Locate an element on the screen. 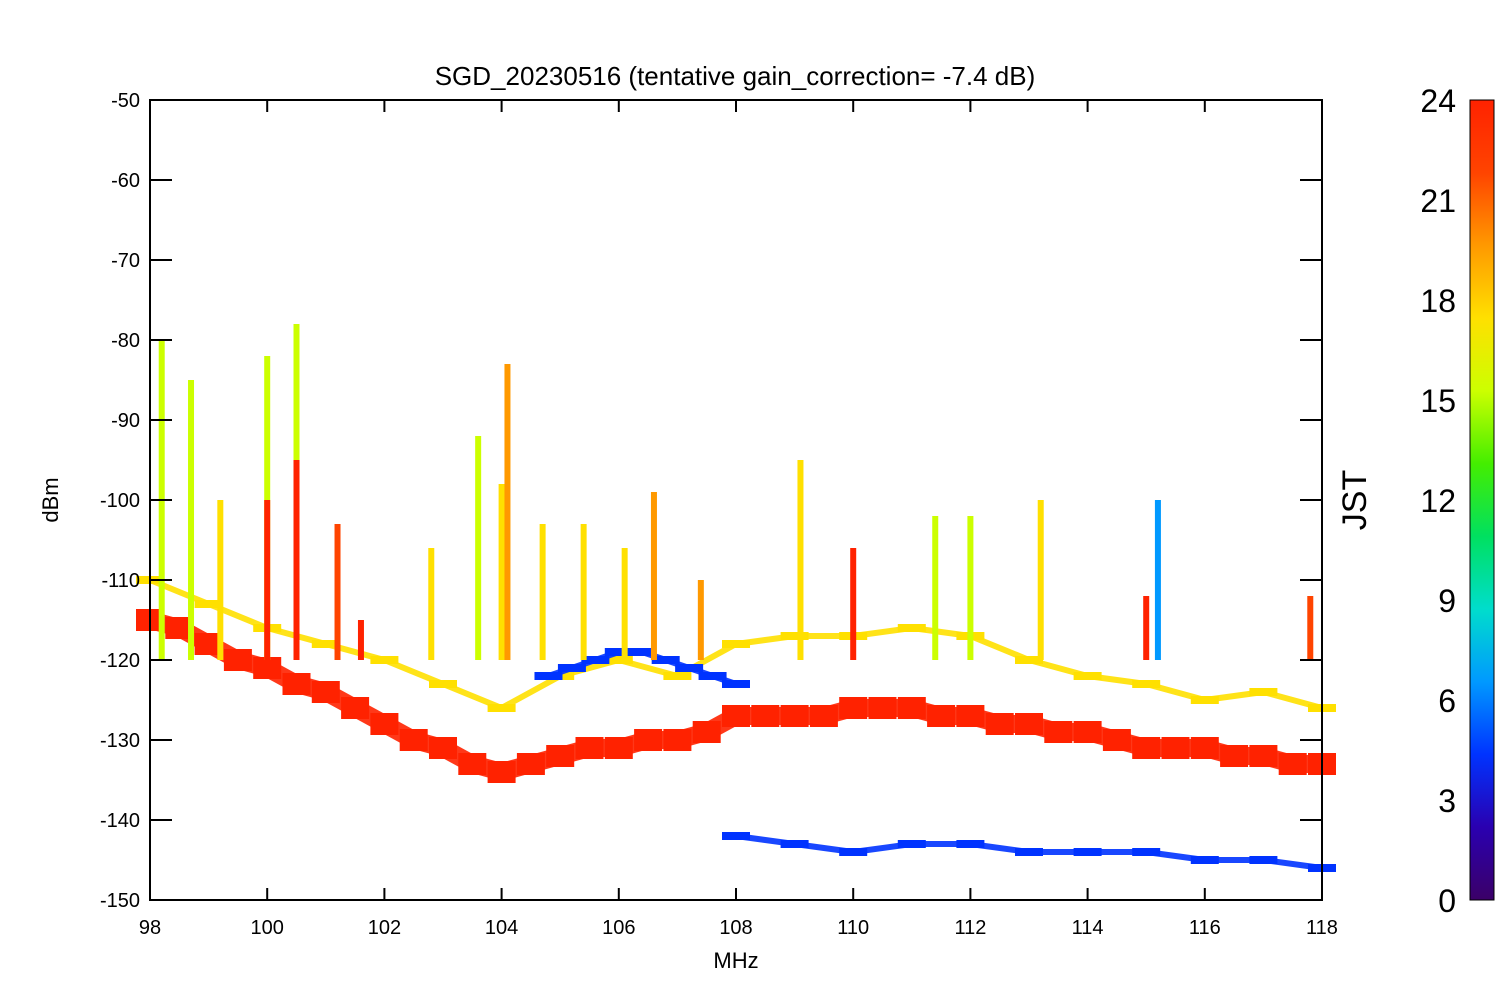 This screenshot has height=1000, width=1500. colorbar-tick-label: 18 is located at coordinates (1438, 301).